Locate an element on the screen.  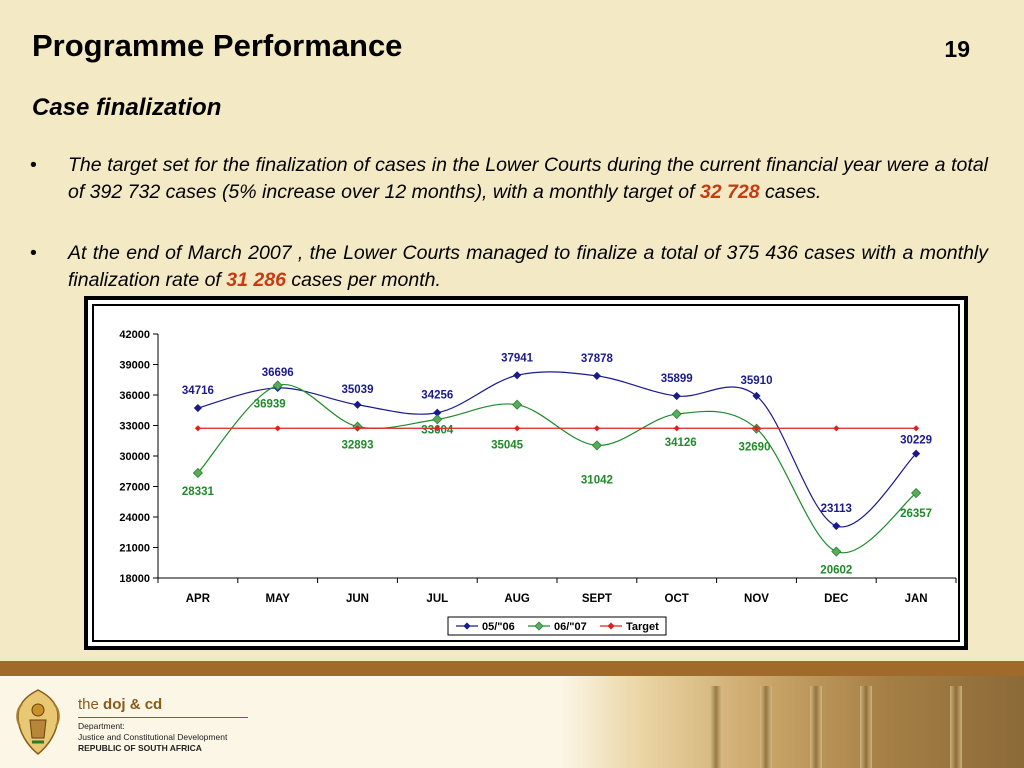
x-tick-label: DEC is located at coordinates (836, 599).